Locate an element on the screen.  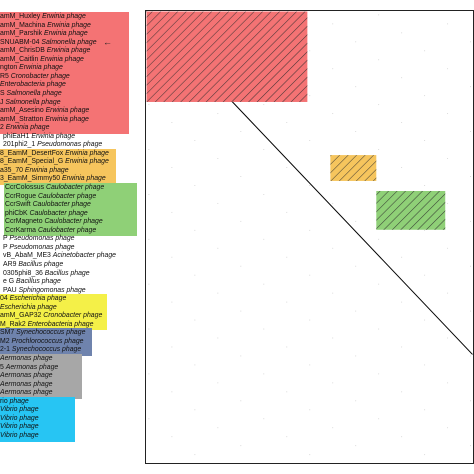
group-box-green is located at coordinates (70, 210).